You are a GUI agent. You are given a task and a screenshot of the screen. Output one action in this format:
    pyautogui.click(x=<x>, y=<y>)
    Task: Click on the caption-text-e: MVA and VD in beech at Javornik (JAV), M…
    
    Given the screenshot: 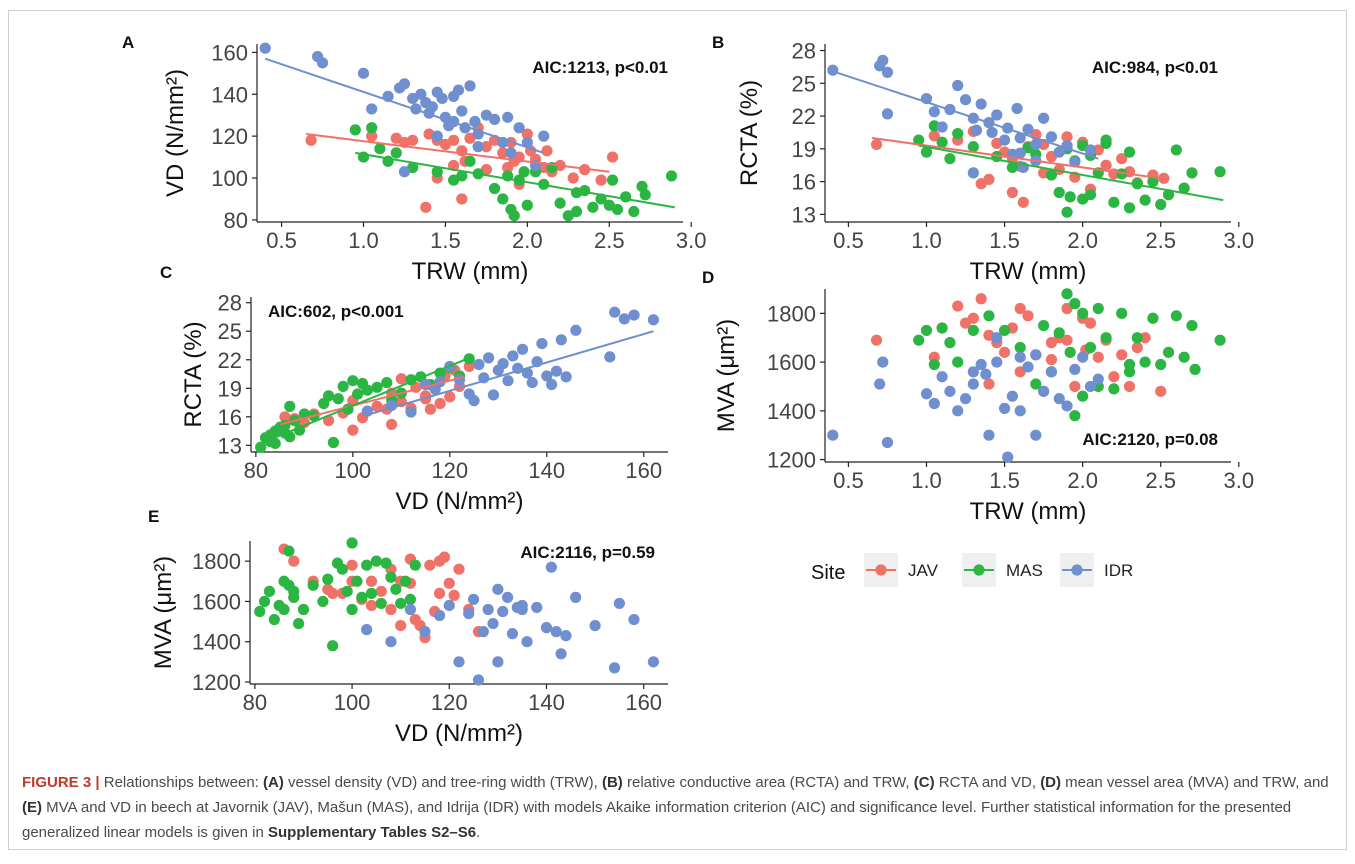 What is the action you would take?
    pyautogui.click(x=657, y=820)
    